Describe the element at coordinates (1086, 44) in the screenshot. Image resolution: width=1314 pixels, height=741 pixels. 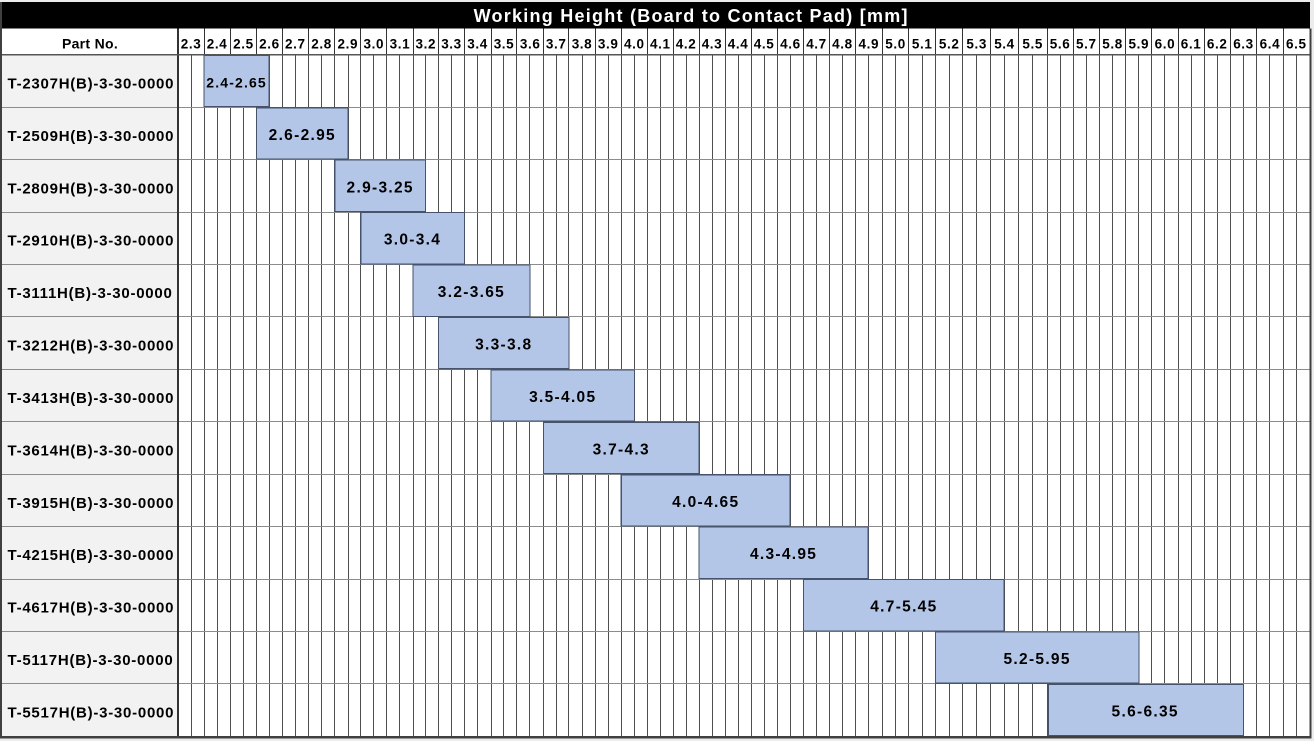
I see `svg-text: 5.7` at that location.